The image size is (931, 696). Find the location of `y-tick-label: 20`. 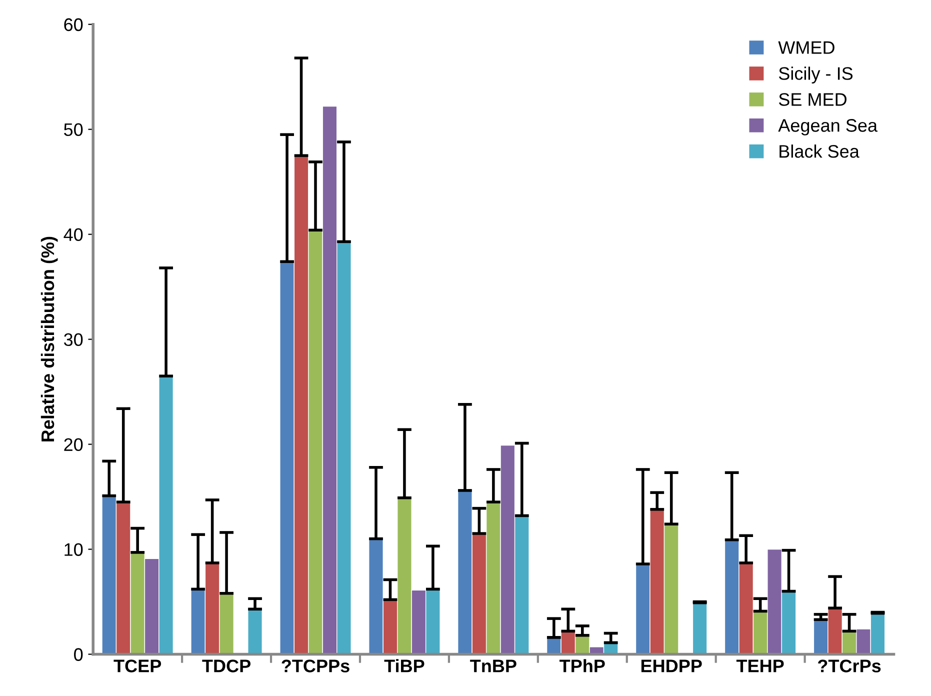

y-tick-label: 20 is located at coordinates (73, 444).